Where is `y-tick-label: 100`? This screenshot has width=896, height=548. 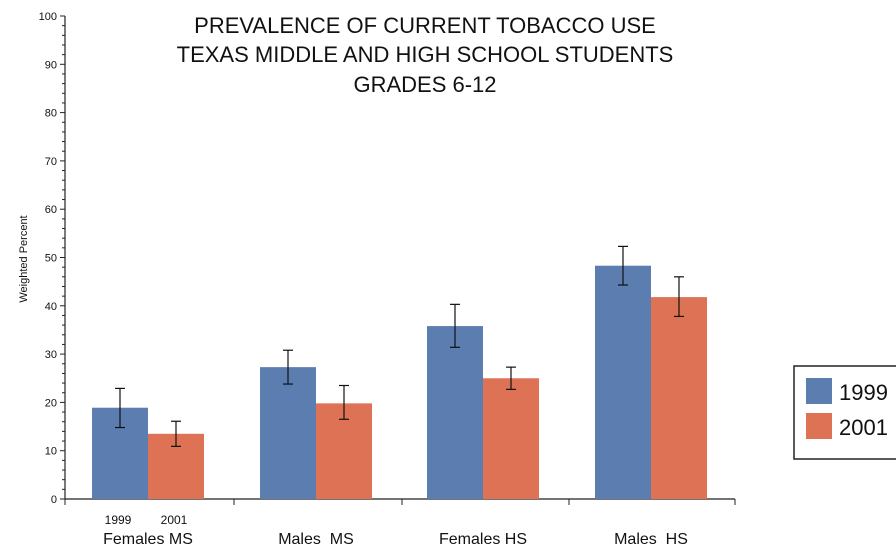 y-tick-label: 100 is located at coordinates (48, 17).